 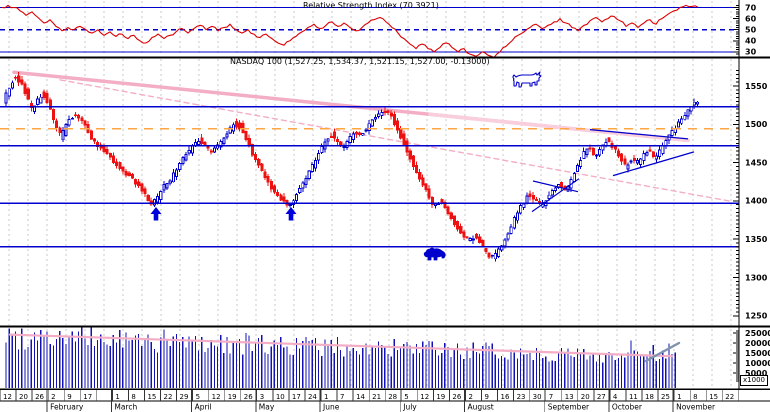 What do you see at coordinates (756, 277) in the screenshot?
I see `price-axis-label: 1300` at bounding box center [756, 277].